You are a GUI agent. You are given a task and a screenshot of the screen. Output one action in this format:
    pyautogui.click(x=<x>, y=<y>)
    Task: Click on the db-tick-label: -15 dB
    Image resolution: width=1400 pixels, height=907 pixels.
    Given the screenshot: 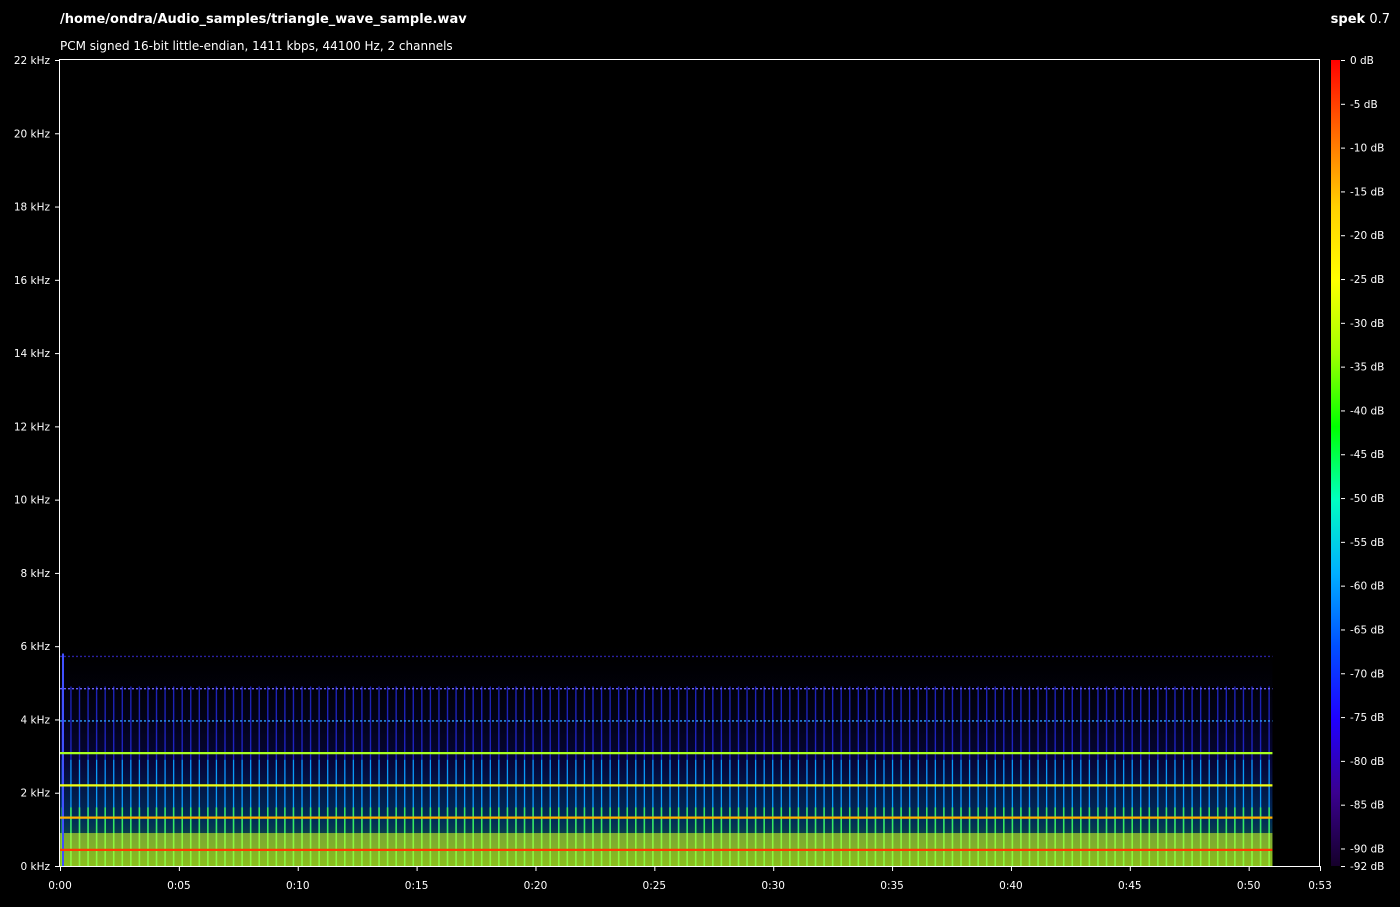 What is the action you would take?
    pyautogui.click(x=1367, y=192)
    